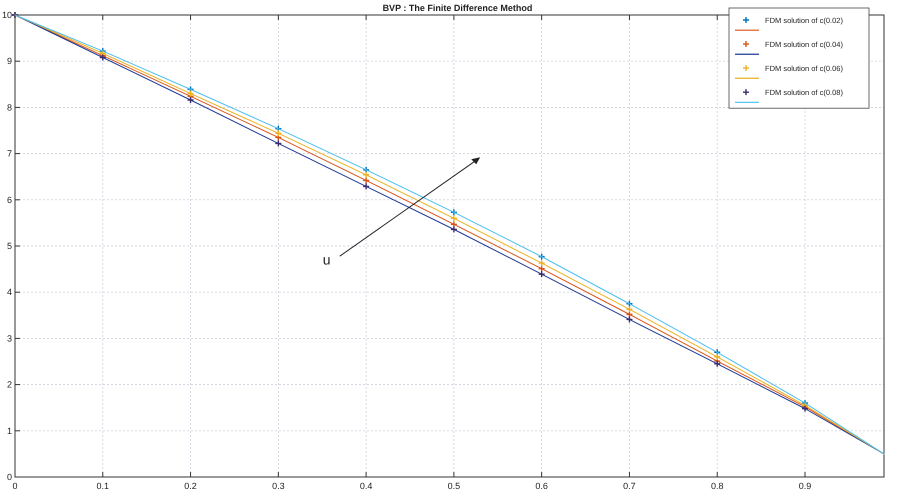 This screenshot has width=900, height=499. I want to click on x-tick-label: 0.7, so click(629, 486).